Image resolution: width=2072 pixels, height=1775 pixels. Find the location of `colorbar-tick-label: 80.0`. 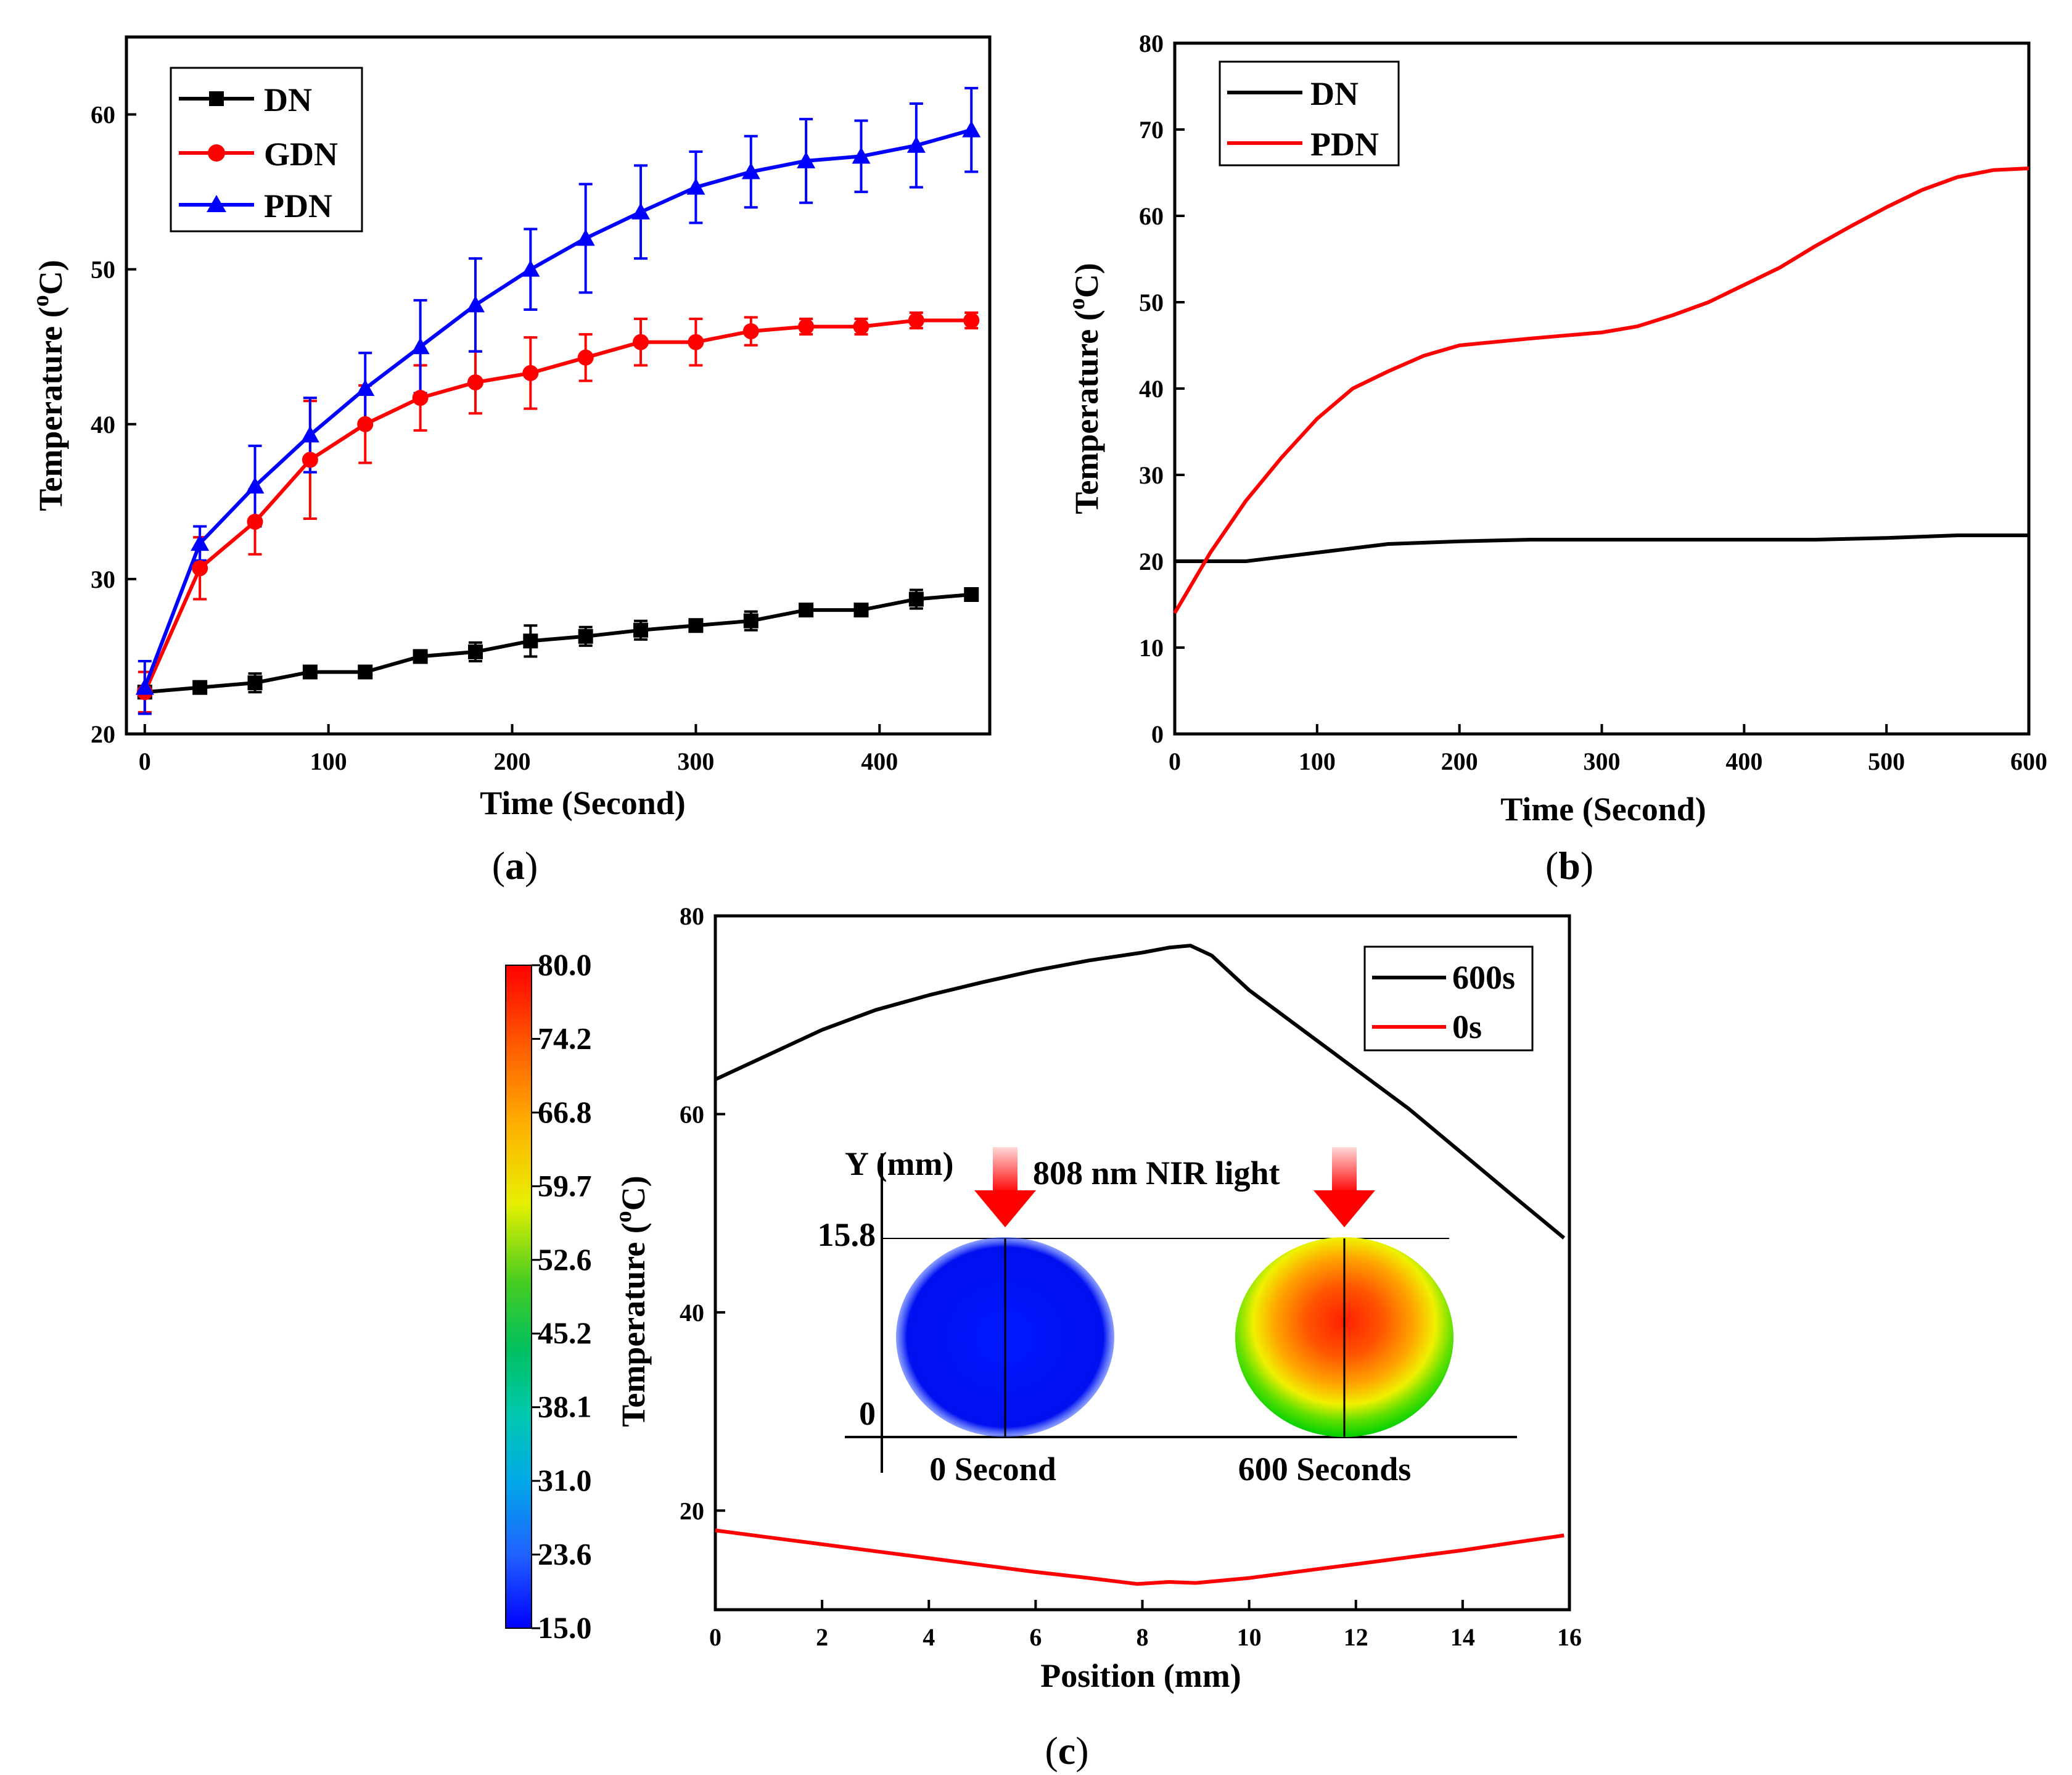

colorbar-tick-label: 80.0 is located at coordinates (565, 964).